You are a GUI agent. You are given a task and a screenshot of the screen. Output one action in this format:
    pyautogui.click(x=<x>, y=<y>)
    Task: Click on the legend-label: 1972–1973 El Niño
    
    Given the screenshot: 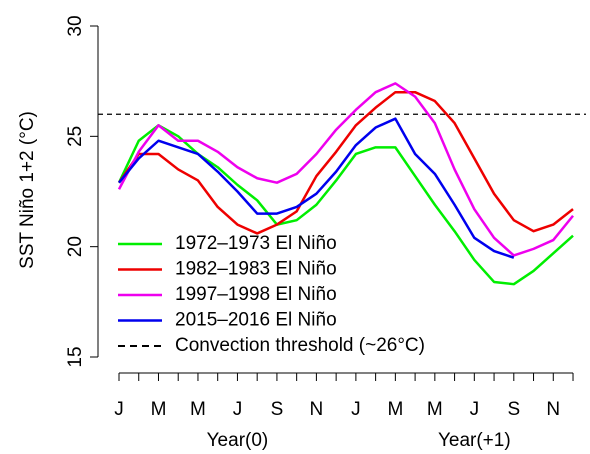 What is the action you would take?
    pyautogui.click(x=256, y=243)
    